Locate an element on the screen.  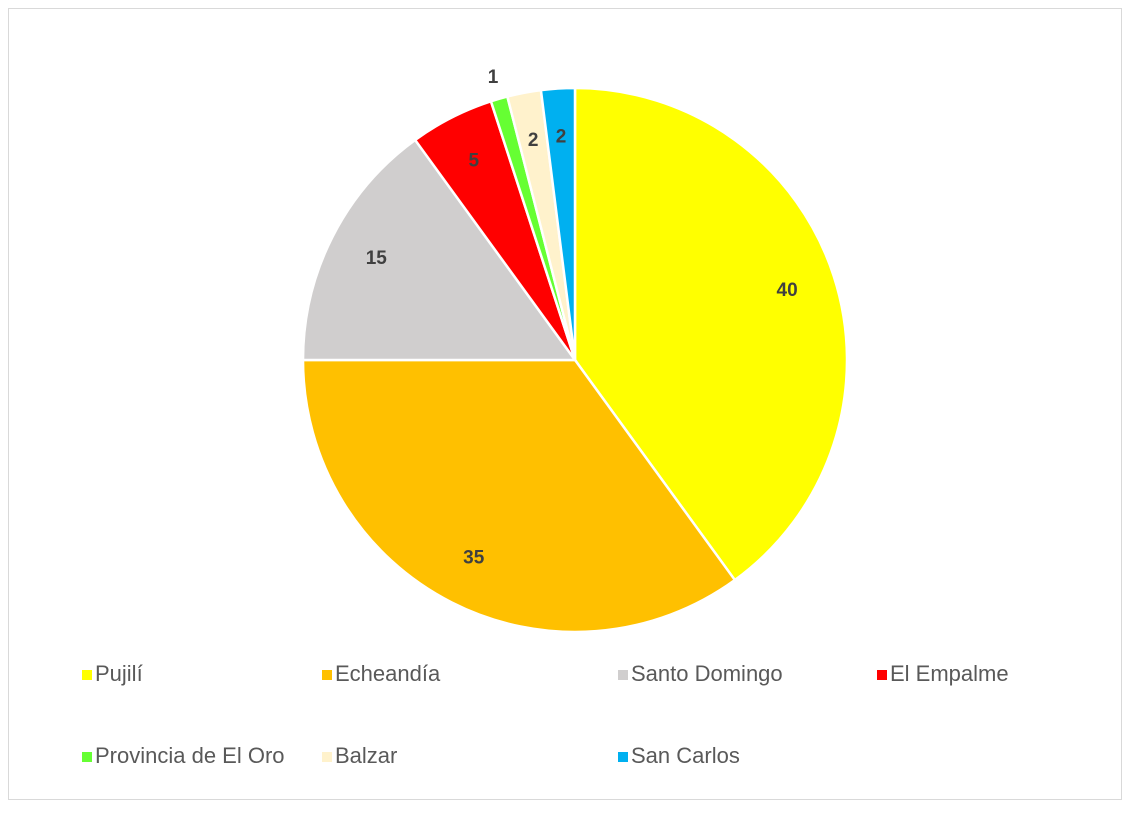
data-label: 15 is located at coordinates (377, 258).